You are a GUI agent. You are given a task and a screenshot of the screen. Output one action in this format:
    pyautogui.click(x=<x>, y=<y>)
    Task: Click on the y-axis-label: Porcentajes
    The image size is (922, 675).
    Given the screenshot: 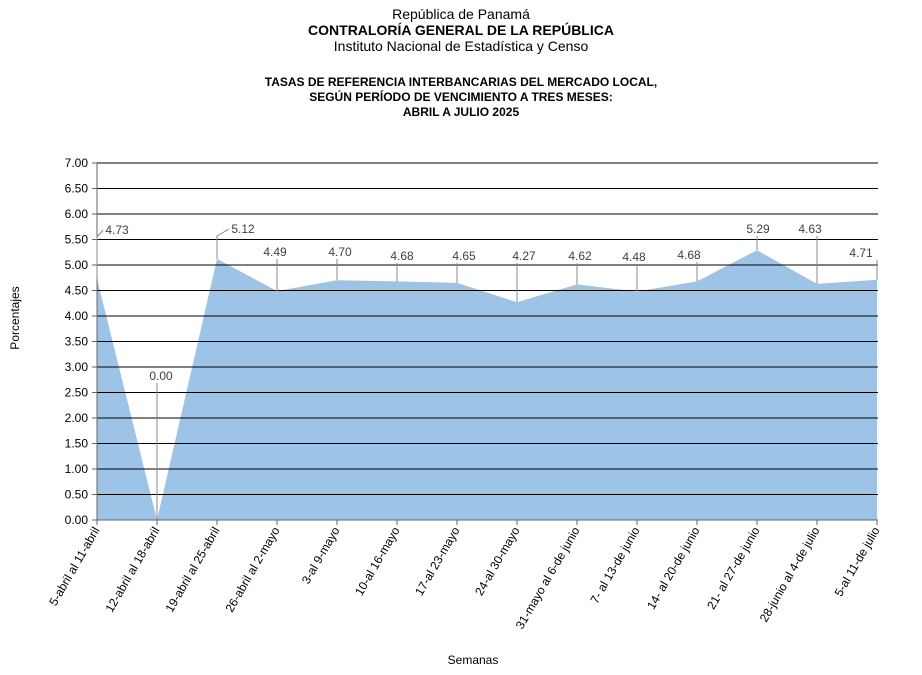 What is the action you would take?
    pyautogui.click(x=15, y=317)
    